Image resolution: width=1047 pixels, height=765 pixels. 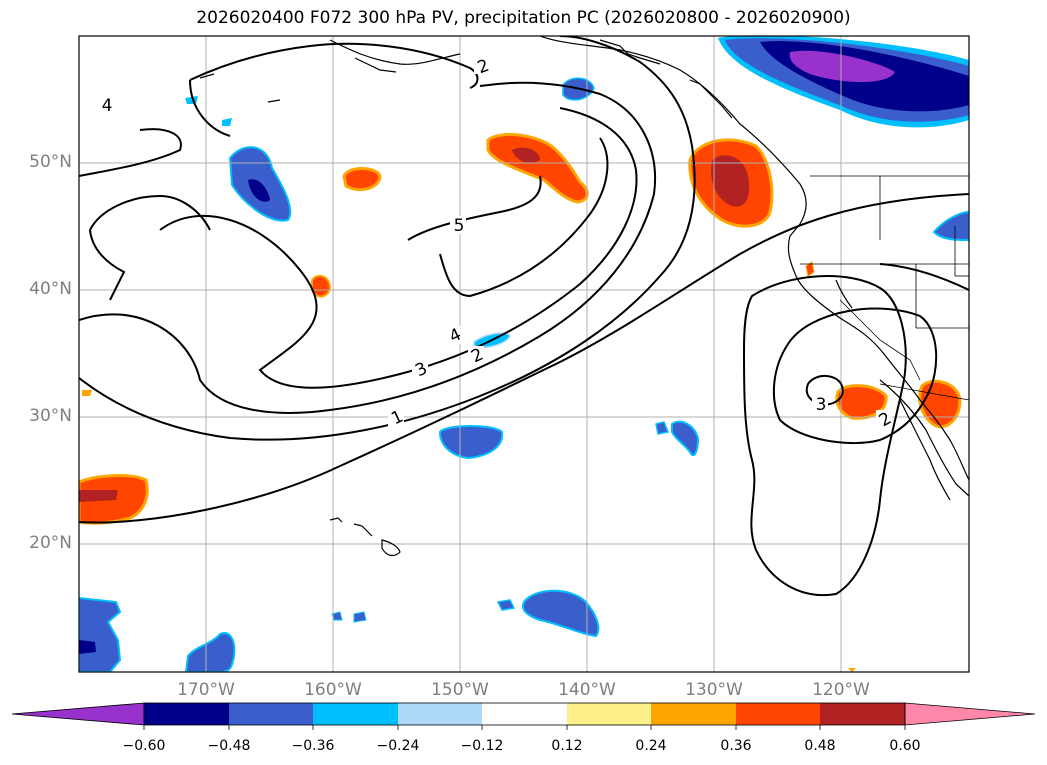 I want to click on lon-label-130w: 130°W, so click(x=714, y=690).